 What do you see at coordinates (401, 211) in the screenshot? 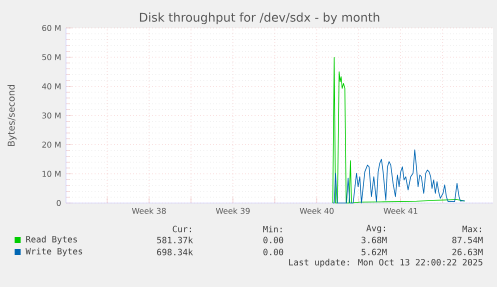
I see `x-tick-label: Week 41` at bounding box center [401, 211].